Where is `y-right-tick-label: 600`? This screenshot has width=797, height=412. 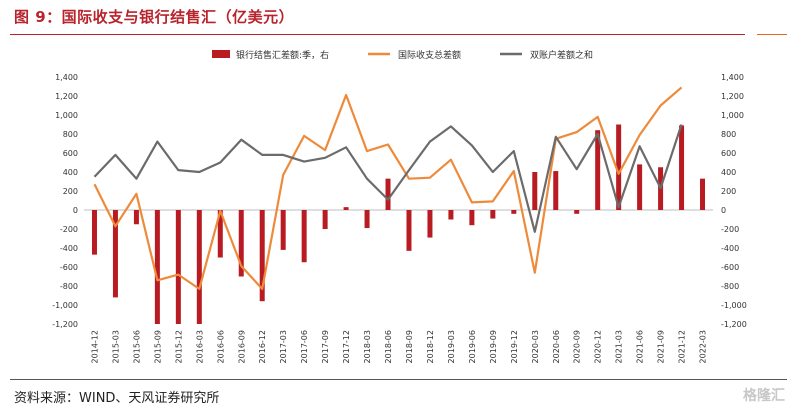
y-right-tick-label: 600 is located at coordinates (728, 153).